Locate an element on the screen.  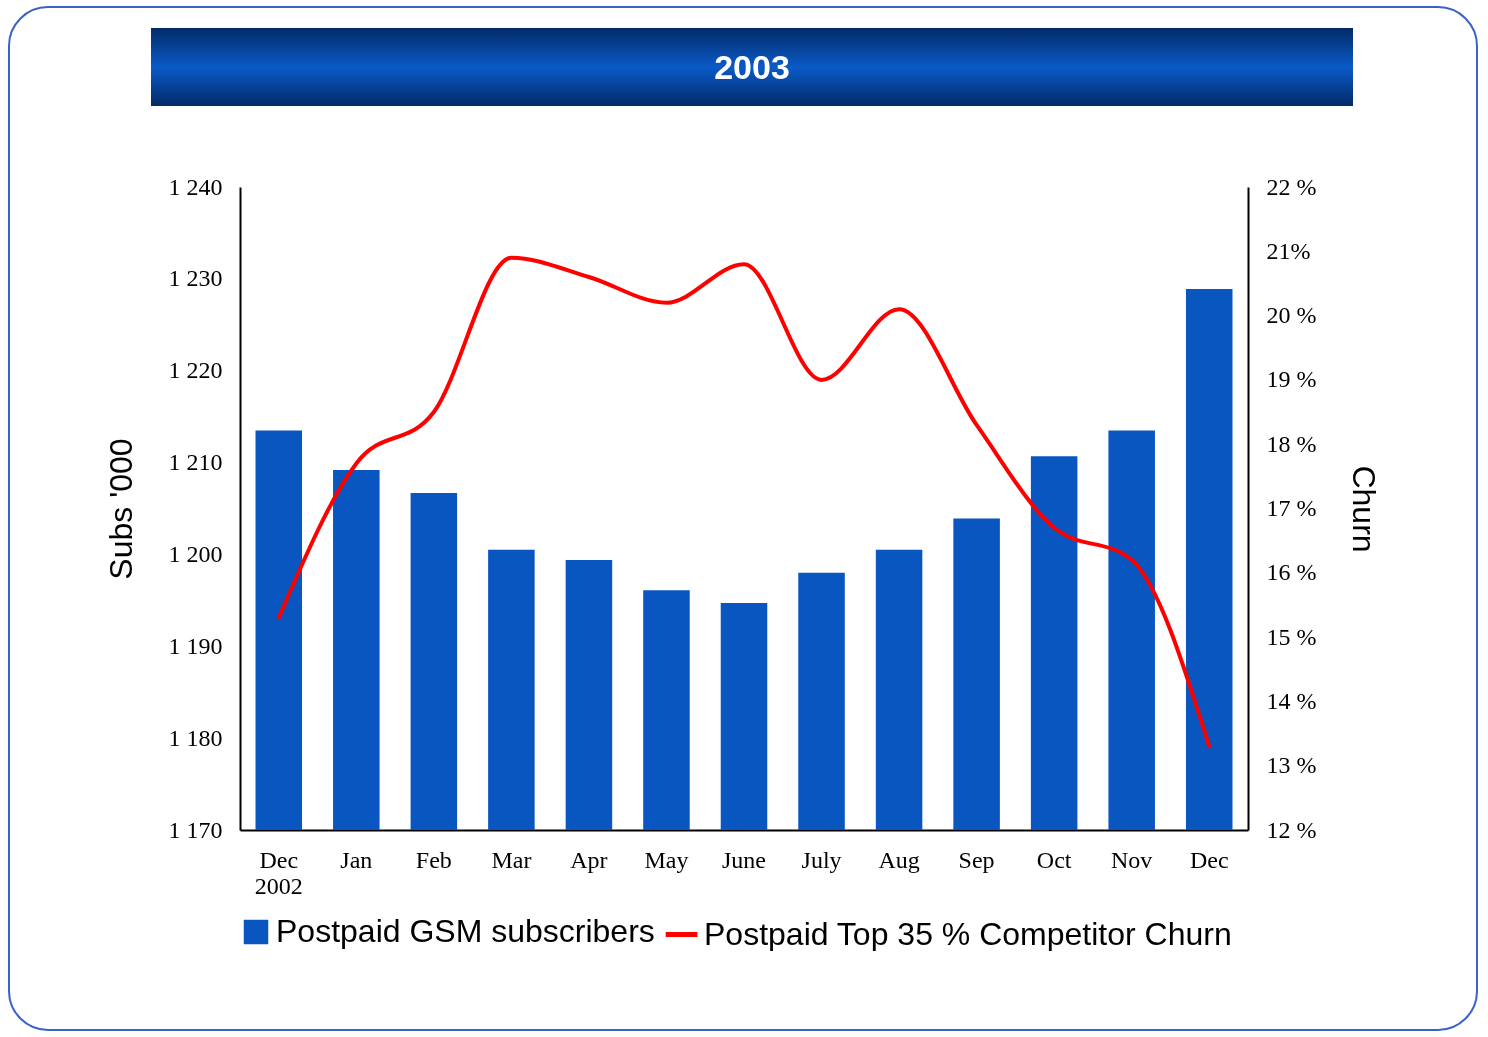
y2-tick-label: 17 % is located at coordinates (1291, 508).